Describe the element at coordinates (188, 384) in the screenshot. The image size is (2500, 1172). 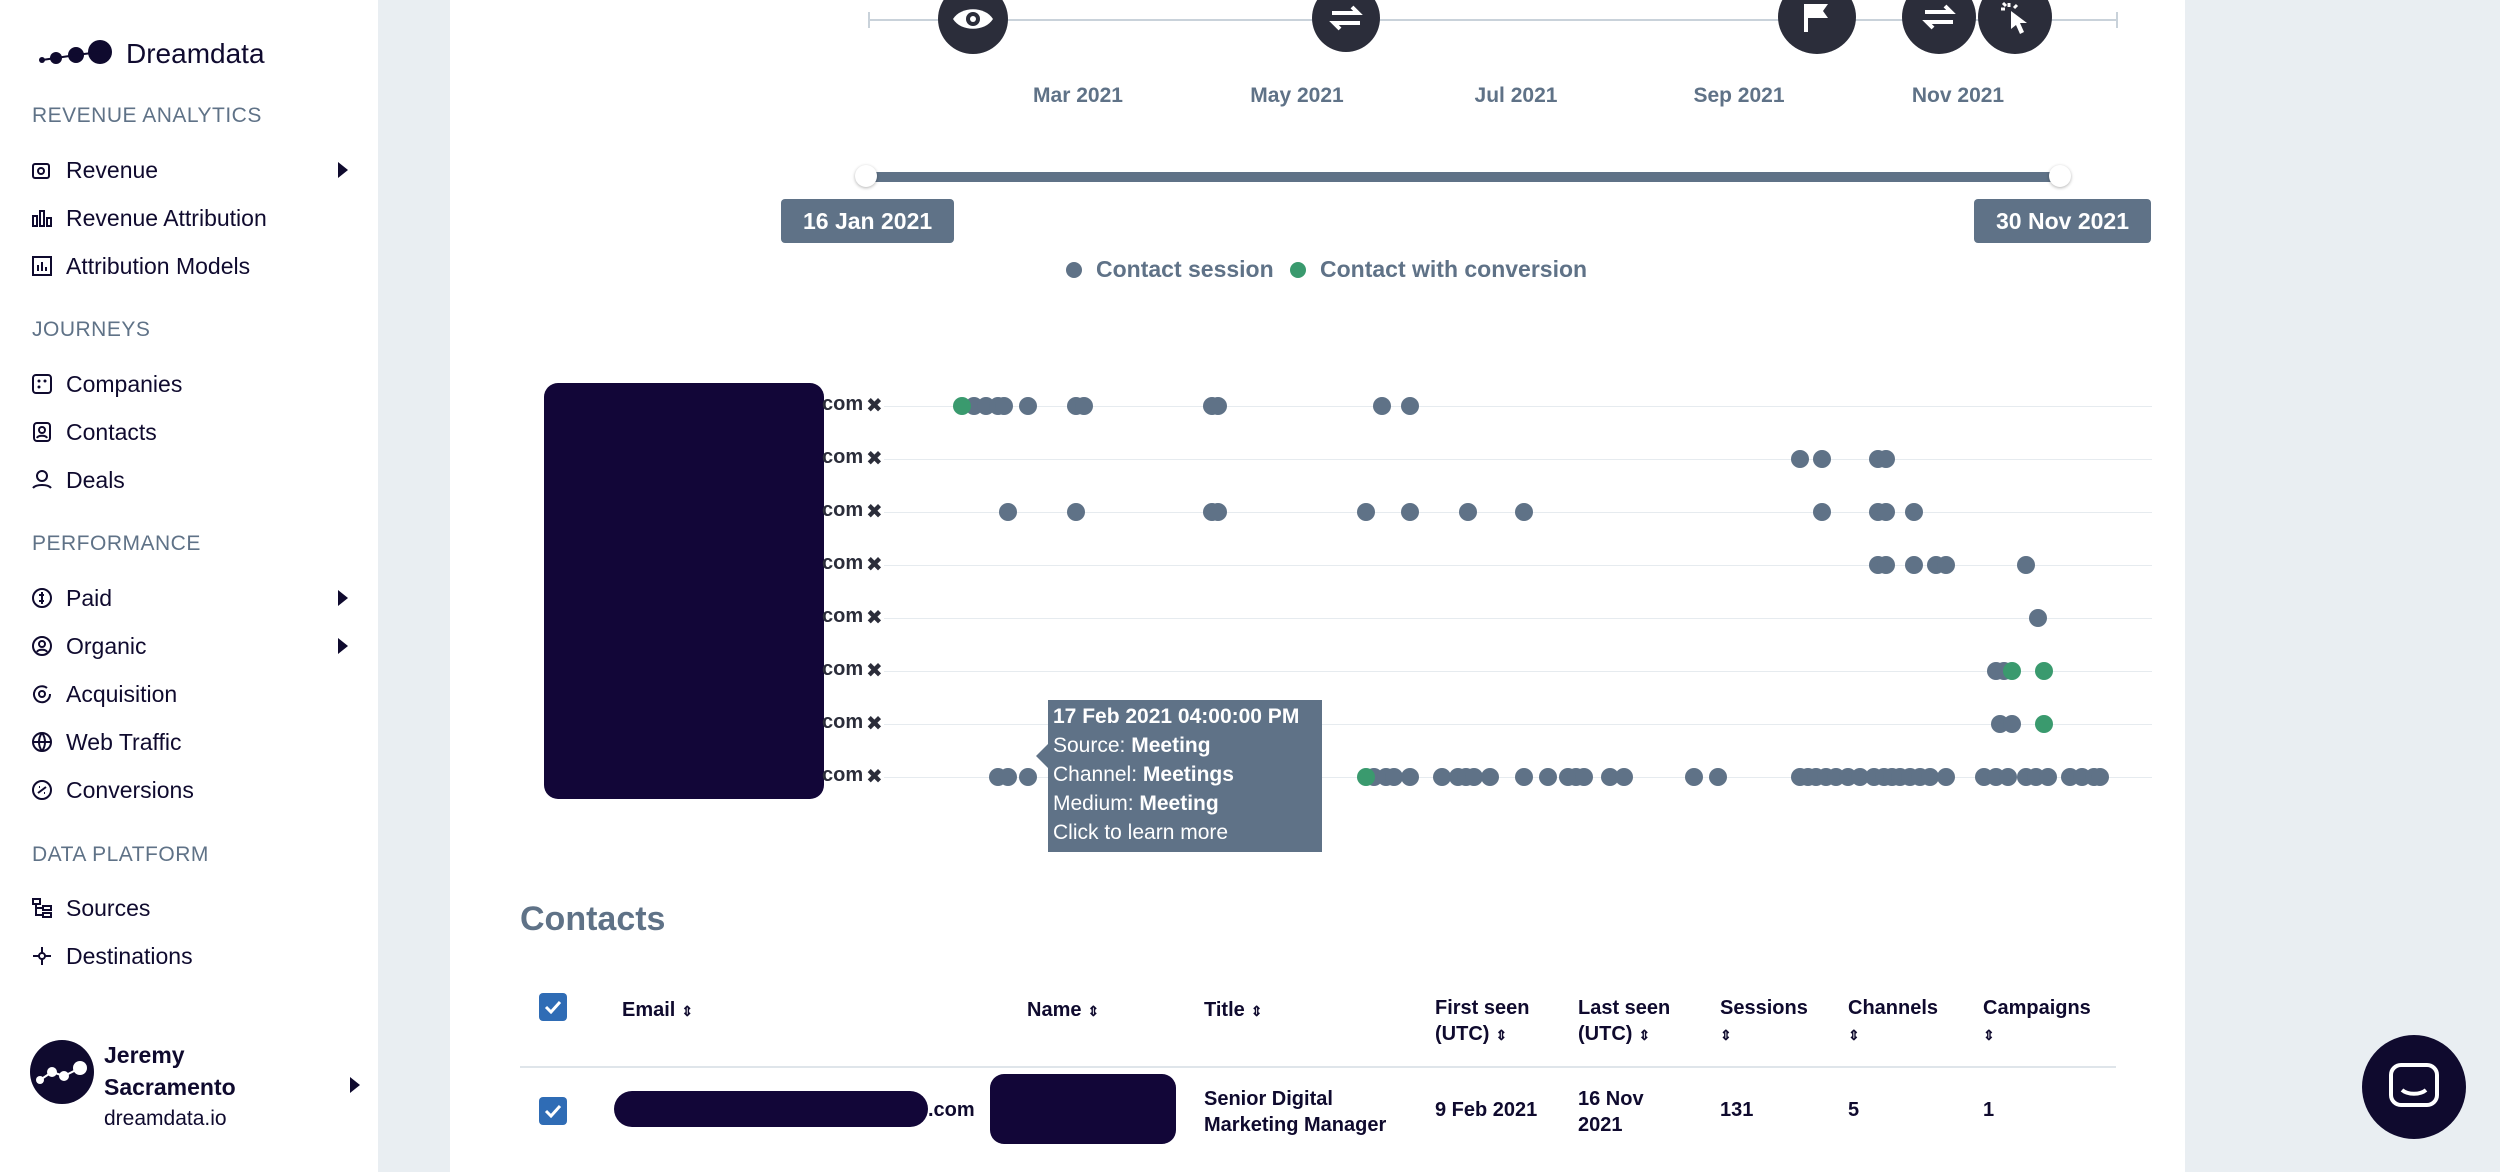
I see `sidebar-item-companies: Companies` at that location.